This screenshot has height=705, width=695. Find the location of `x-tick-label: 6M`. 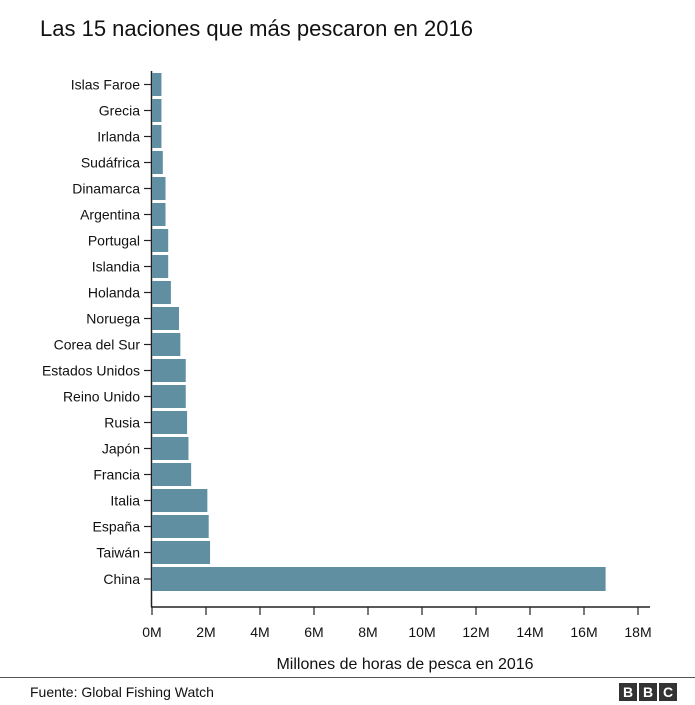

x-tick-label: 6M is located at coordinates (313, 632).